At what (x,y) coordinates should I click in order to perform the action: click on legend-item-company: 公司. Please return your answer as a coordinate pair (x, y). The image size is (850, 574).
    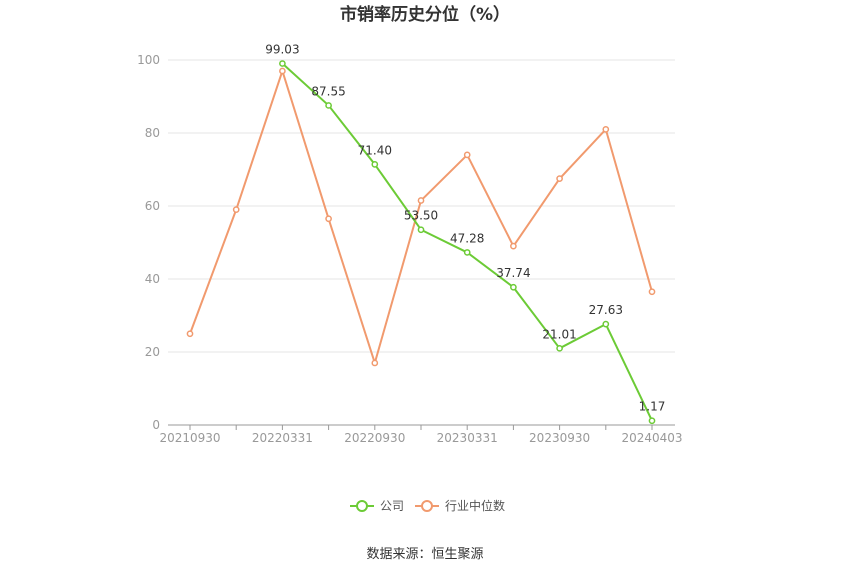
    Looking at the image, I should click on (377, 506).